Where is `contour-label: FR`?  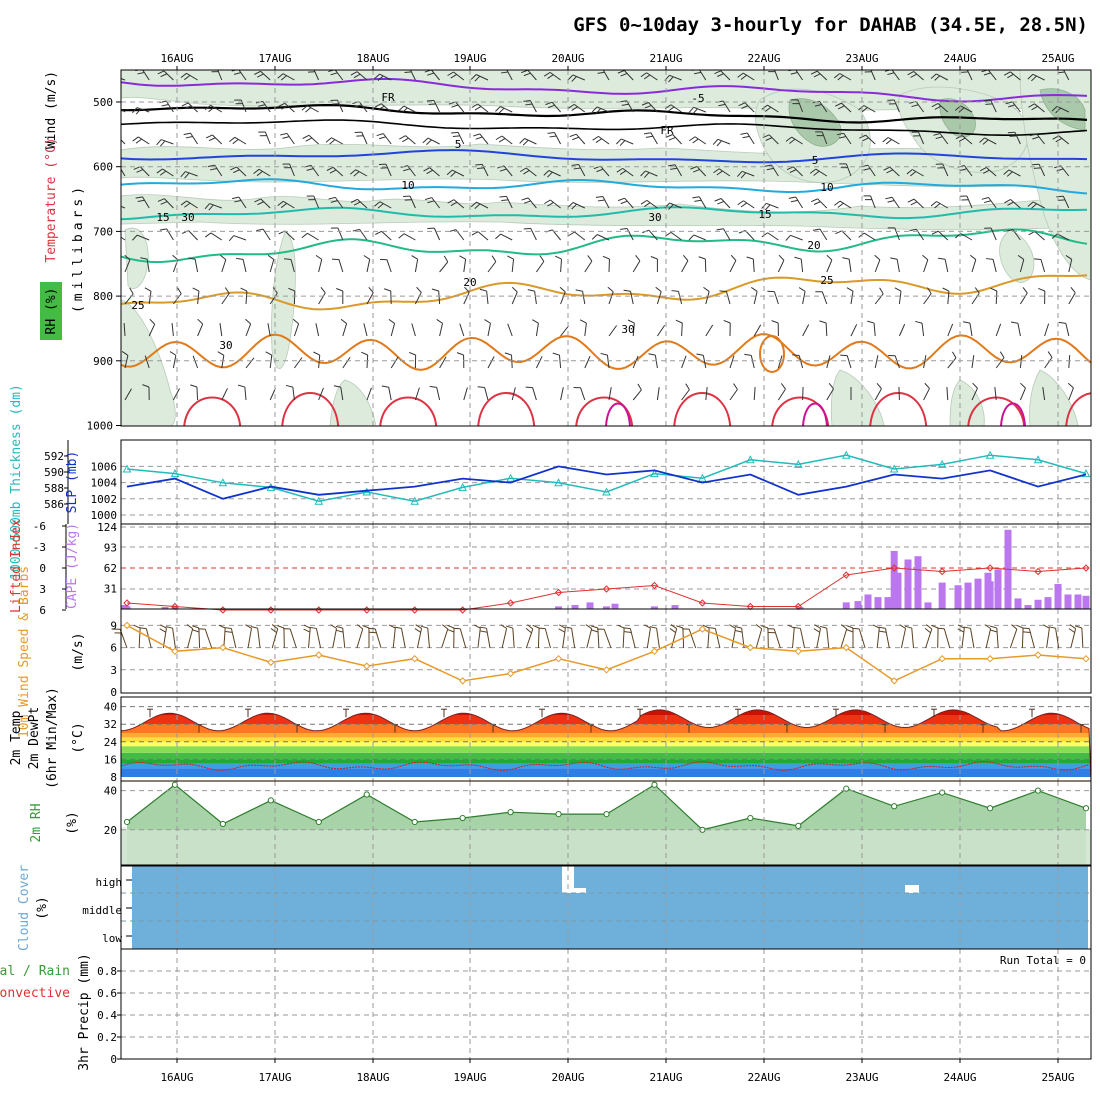
contour-label: FR is located at coordinates (667, 130).